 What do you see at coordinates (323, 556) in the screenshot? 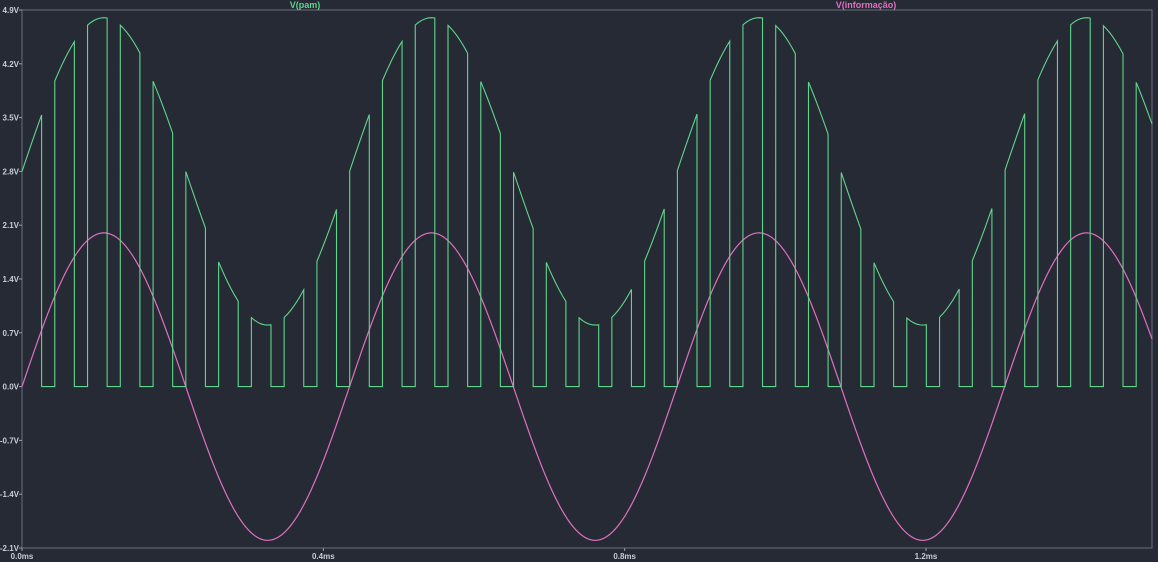
I see `x-tick-label: 0.4ms` at bounding box center [323, 556].